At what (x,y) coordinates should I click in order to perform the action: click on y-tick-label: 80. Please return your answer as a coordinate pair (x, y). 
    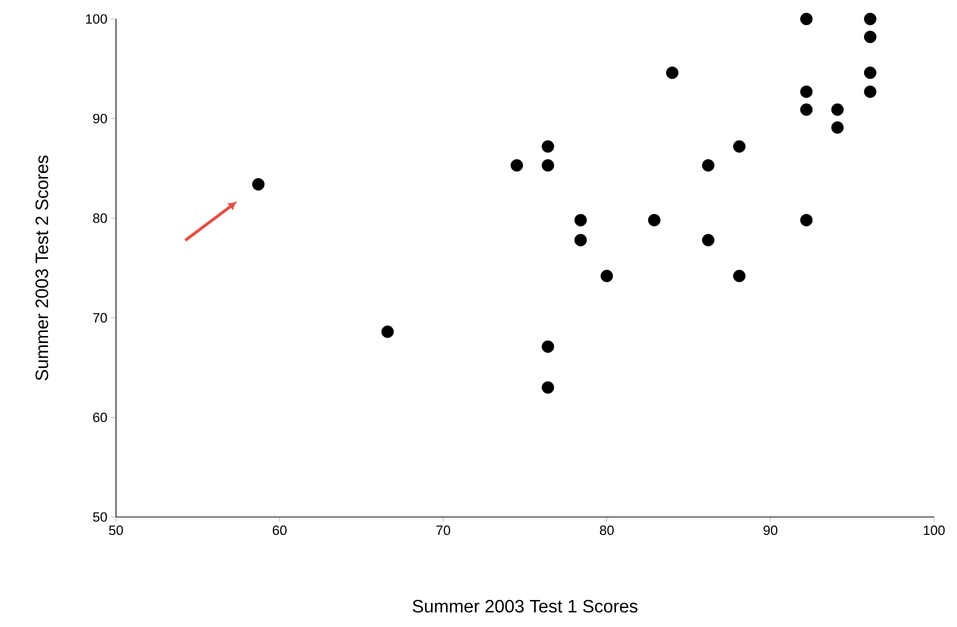
    Looking at the image, I should click on (100, 218).